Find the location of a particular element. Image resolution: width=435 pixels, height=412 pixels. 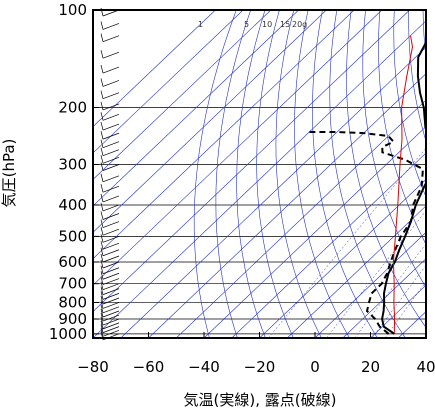

wind-barbs is located at coordinates (110, 174).